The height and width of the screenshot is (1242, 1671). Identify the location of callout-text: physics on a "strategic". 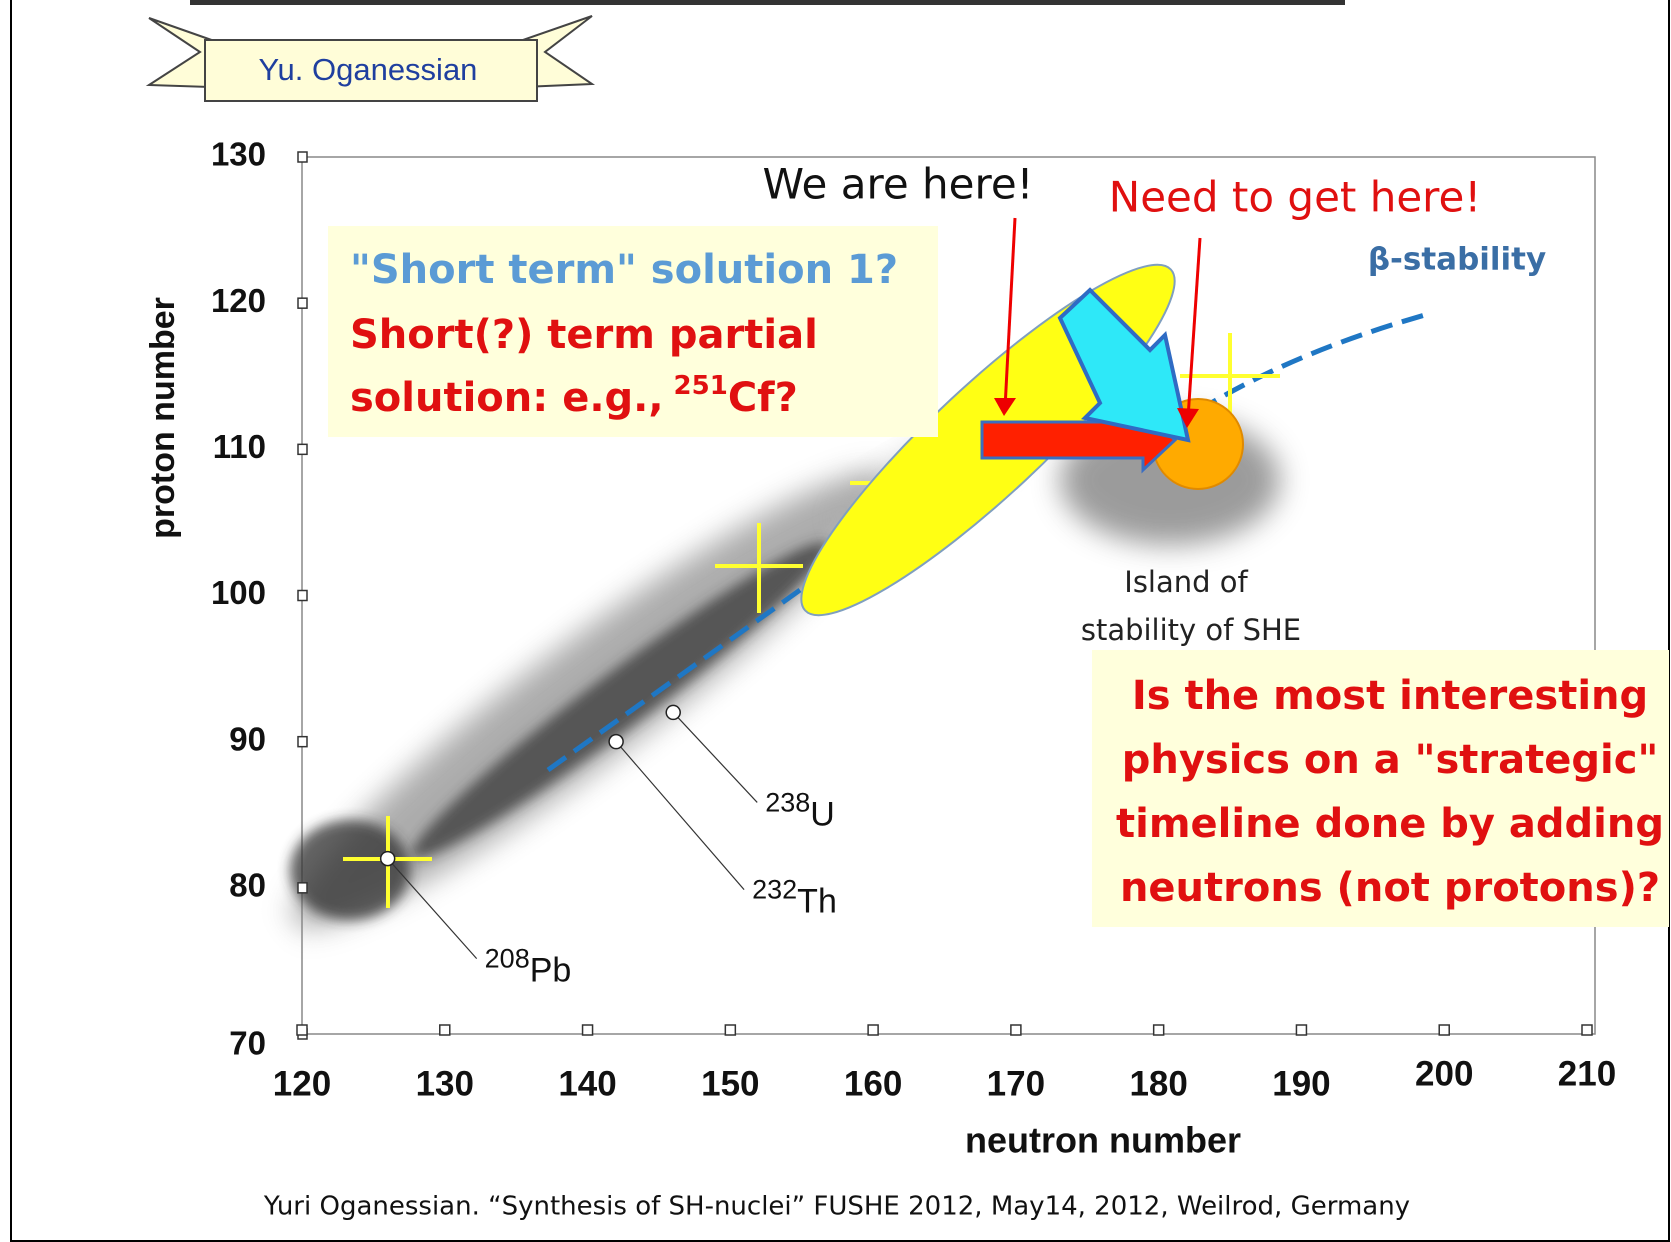
(1390, 760).